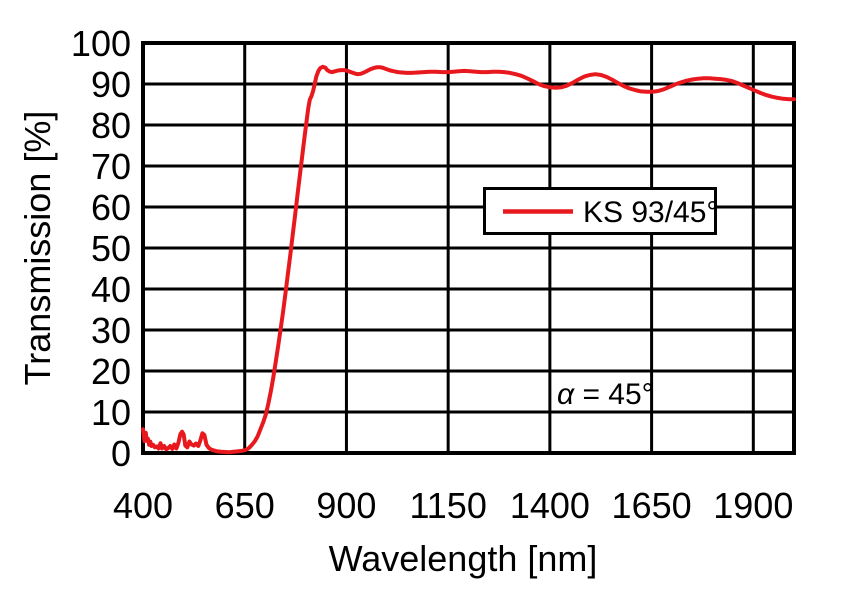 The image size is (850, 600). I want to click on x-tick-label: 900, so click(346, 505).